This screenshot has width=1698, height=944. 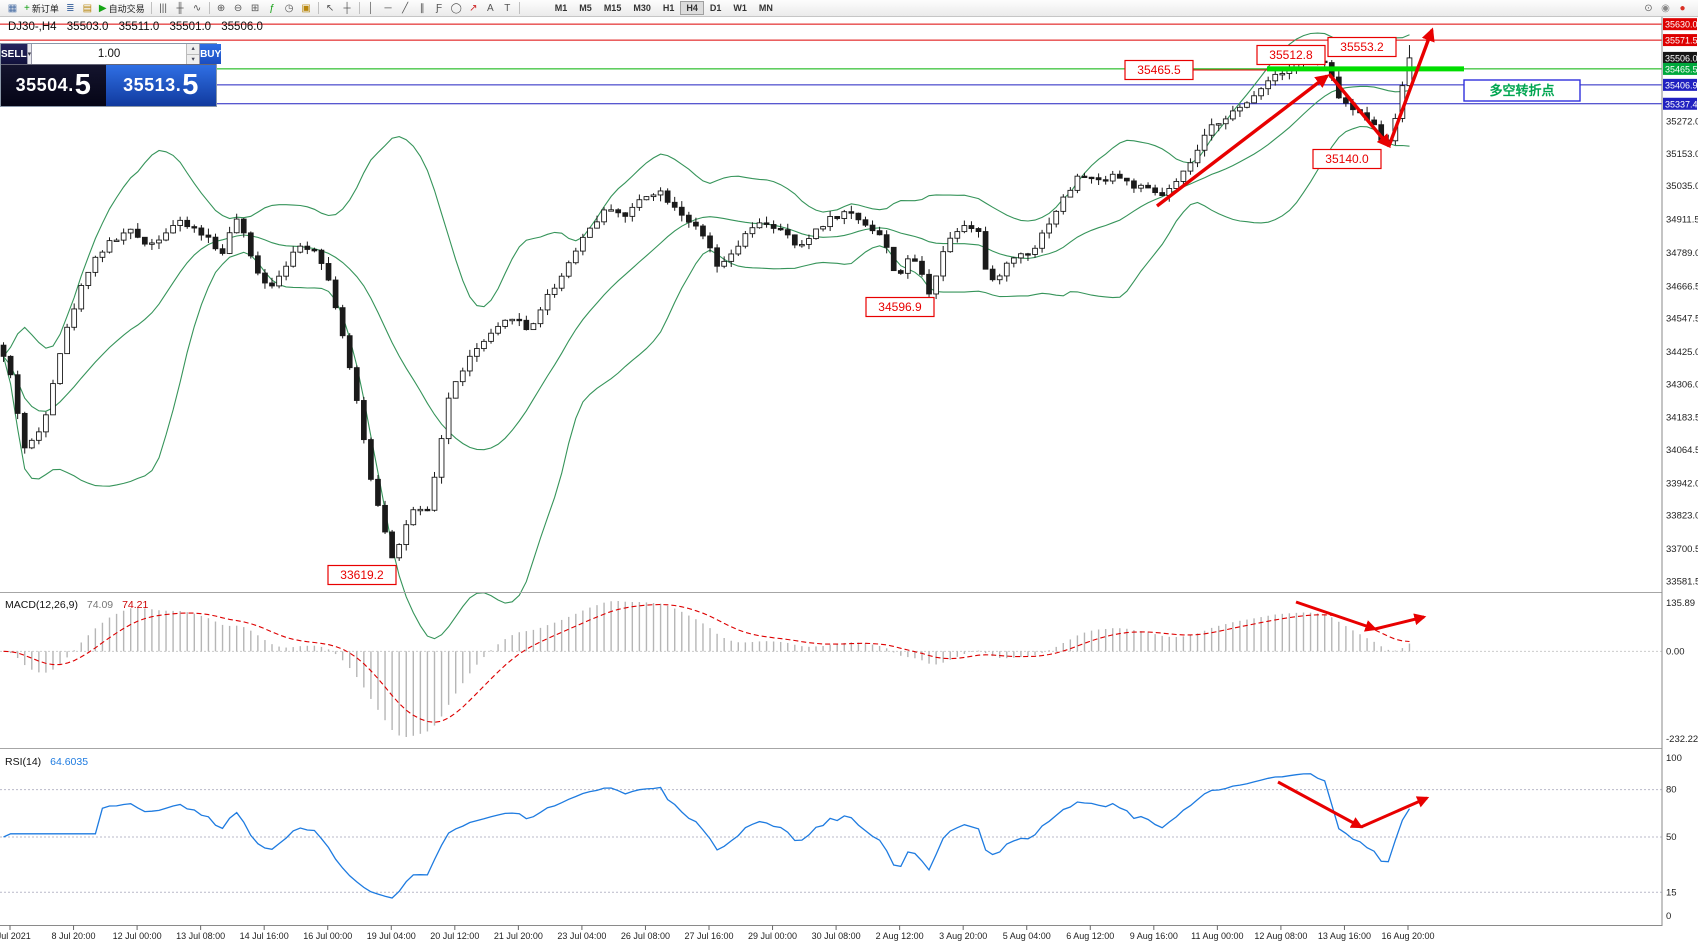 What do you see at coordinates (518, 936) in the screenshot?
I see `time-tick-label: 21 Jul 20:00` at bounding box center [518, 936].